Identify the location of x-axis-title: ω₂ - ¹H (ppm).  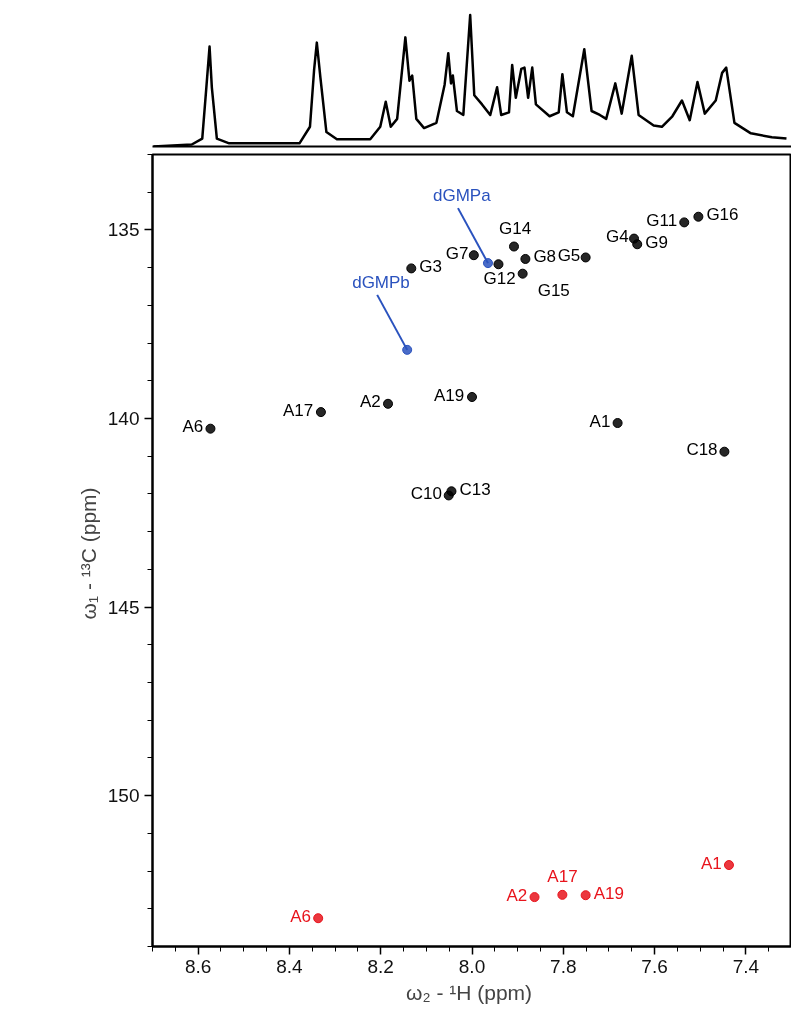
(469, 992).